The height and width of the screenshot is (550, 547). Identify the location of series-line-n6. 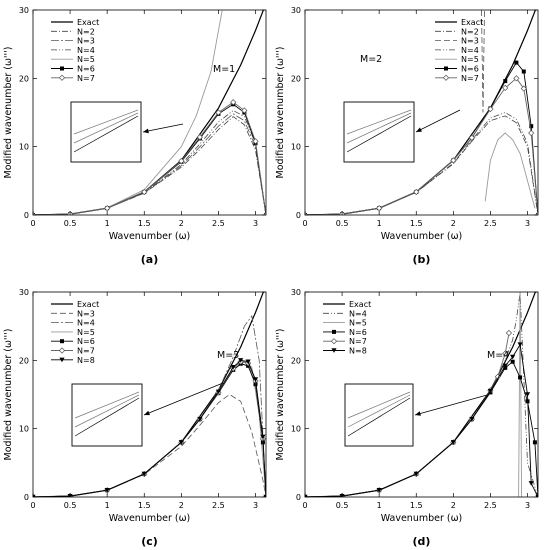
(421, 138).